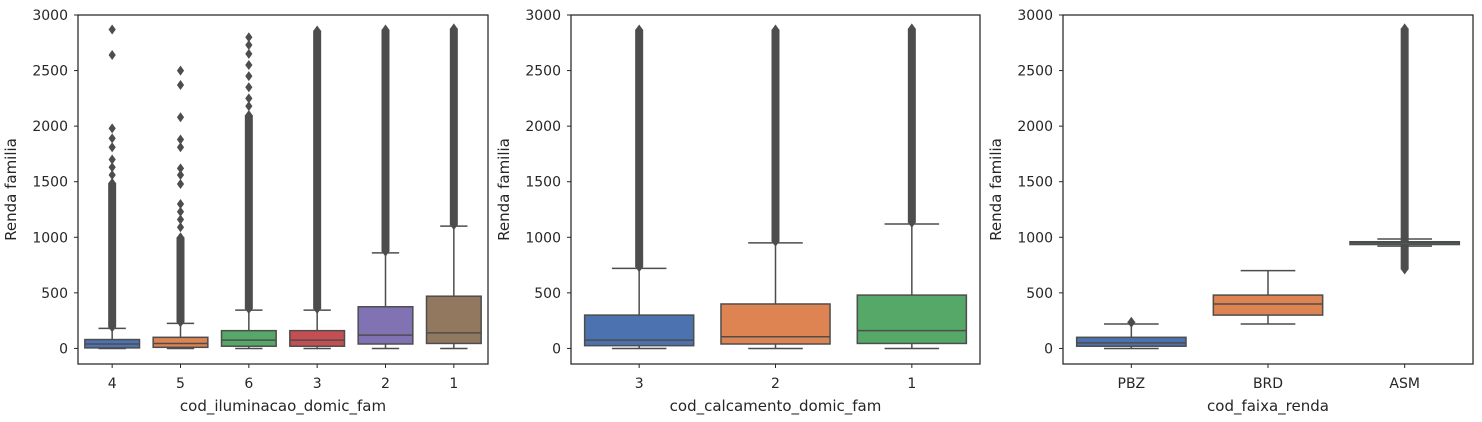 The width and height of the screenshot is (1482, 422). What do you see at coordinates (248, 384) in the screenshot?
I see `x-tick-label: 6` at bounding box center [248, 384].